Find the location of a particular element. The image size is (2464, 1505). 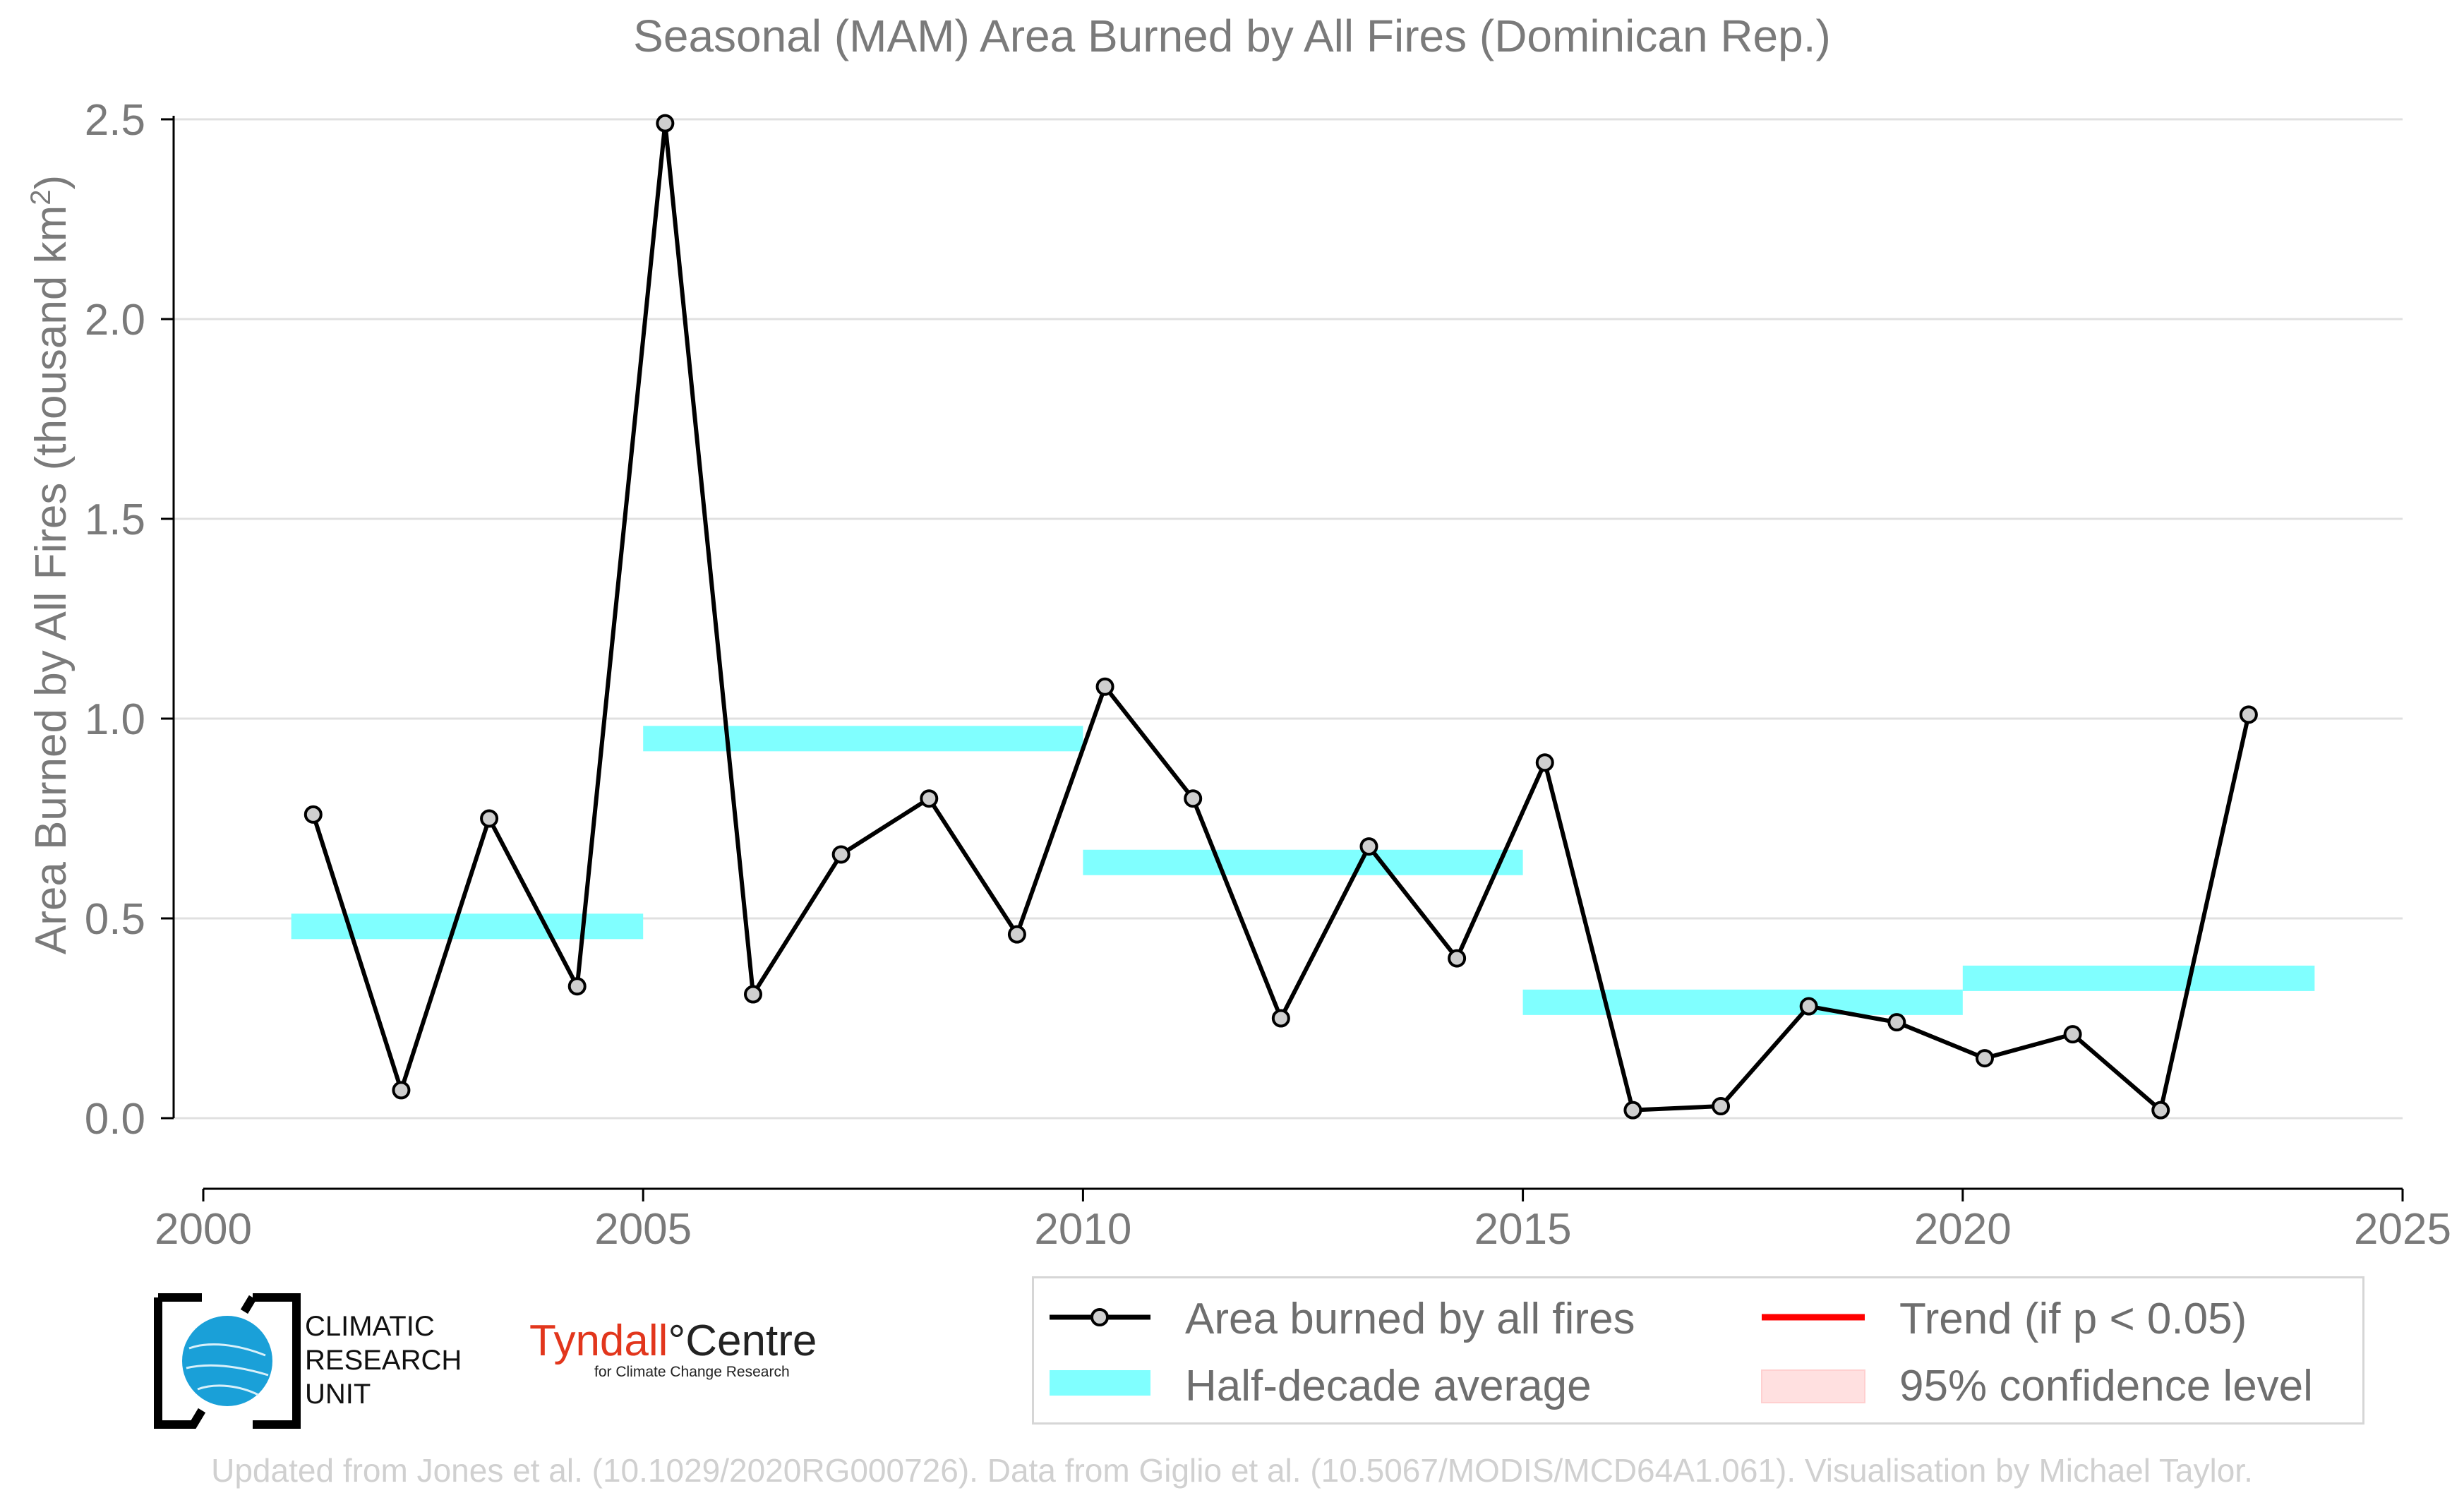

y-axis: 0.0 0.5 1.0 1.5 2.0 2.5 is located at coordinates (130, 620).